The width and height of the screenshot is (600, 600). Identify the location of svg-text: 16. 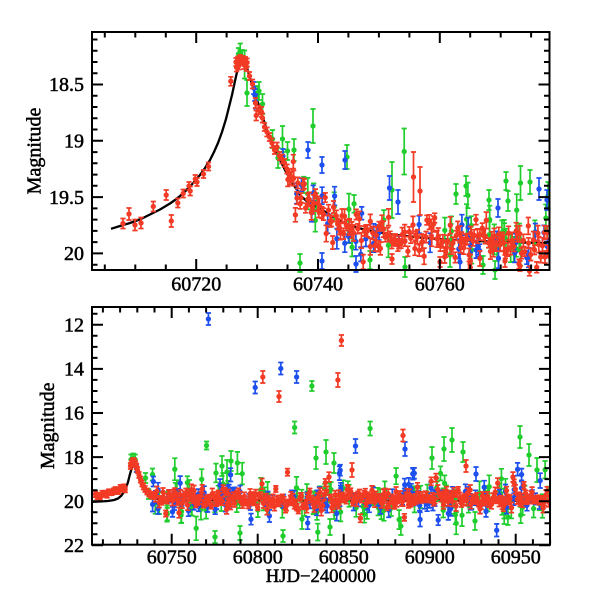
(74, 414).